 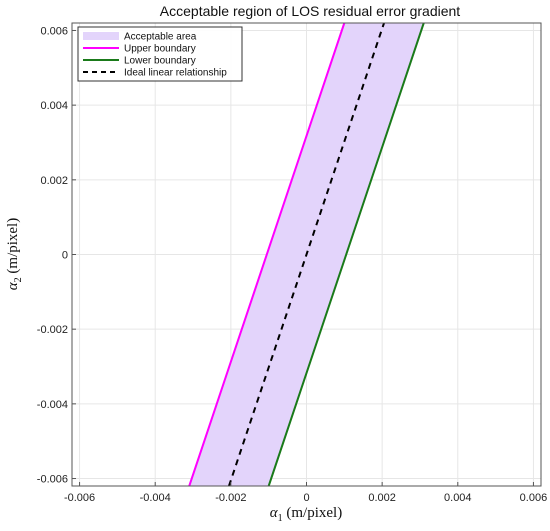 I want to click on x-tick-label: -0.002, so click(x=230, y=498).